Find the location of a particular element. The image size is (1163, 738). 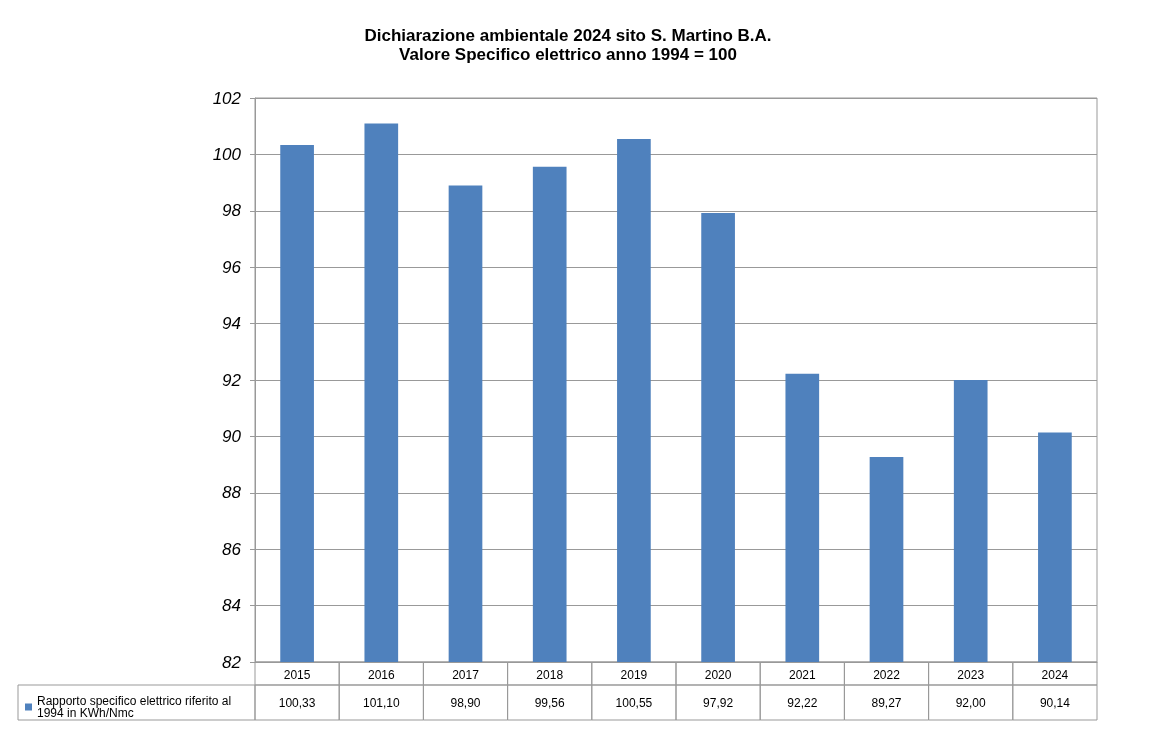

y-tick-label: 100 is located at coordinates (227, 154).